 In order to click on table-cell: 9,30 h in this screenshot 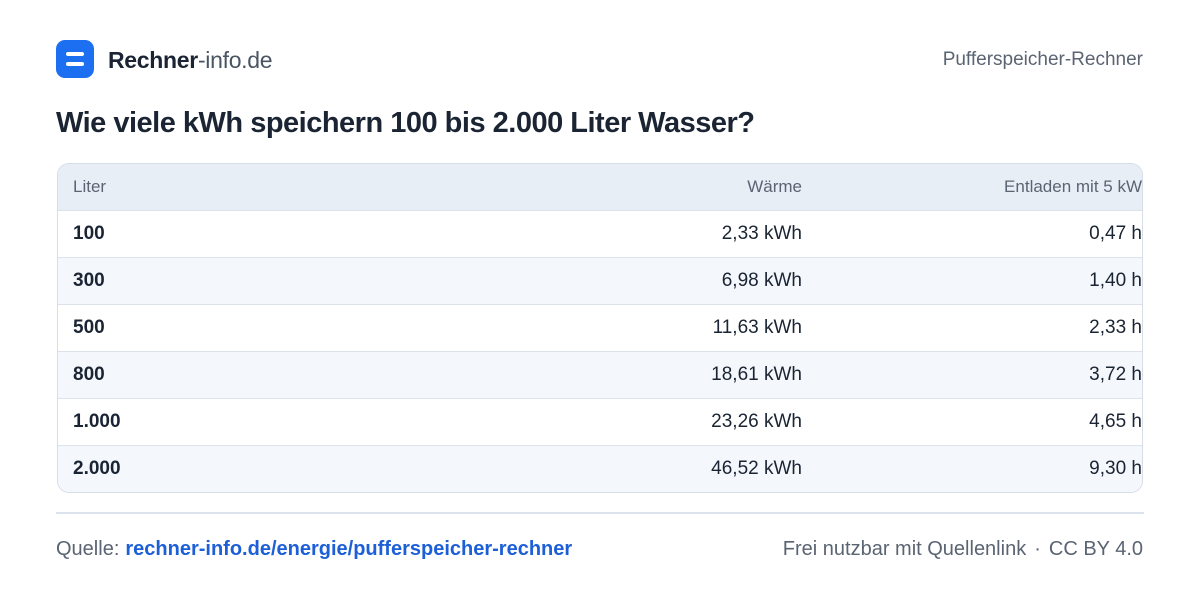, I will do `click(1115, 468)`.